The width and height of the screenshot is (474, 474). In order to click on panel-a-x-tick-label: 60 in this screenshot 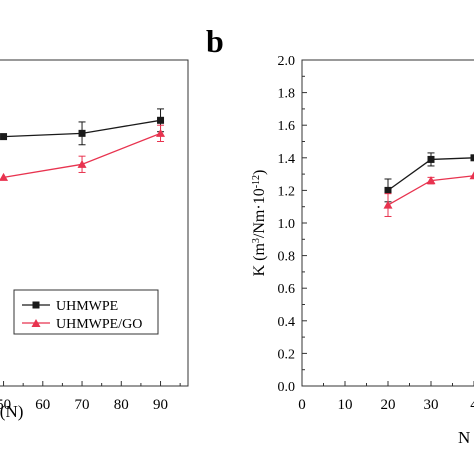, I will do `click(42, 405)`.